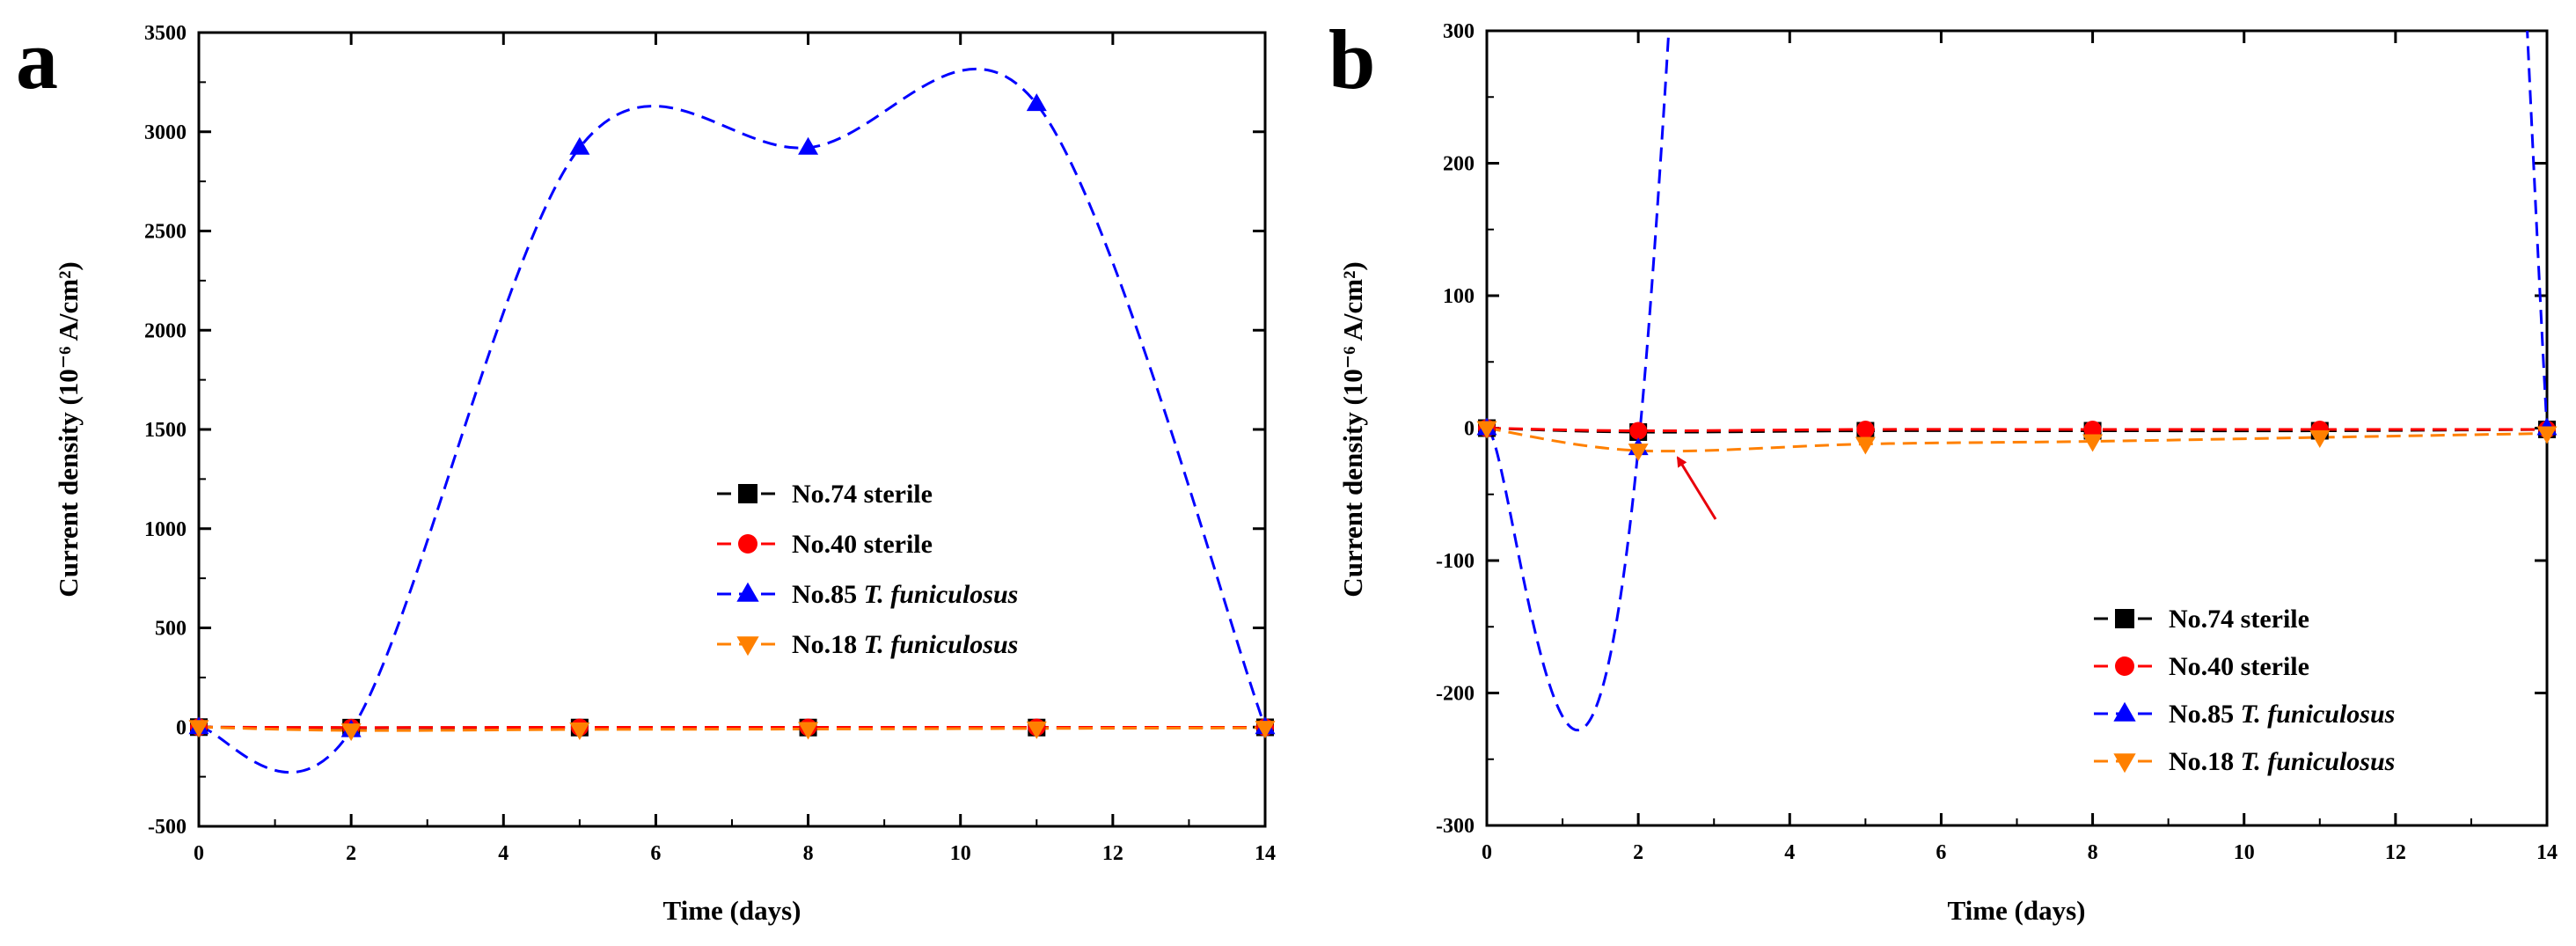 The width and height of the screenshot is (2576, 946). I want to click on y-axis-label-b-text: Current density (10⁻⁶ A/cm²), so click(1352, 429).